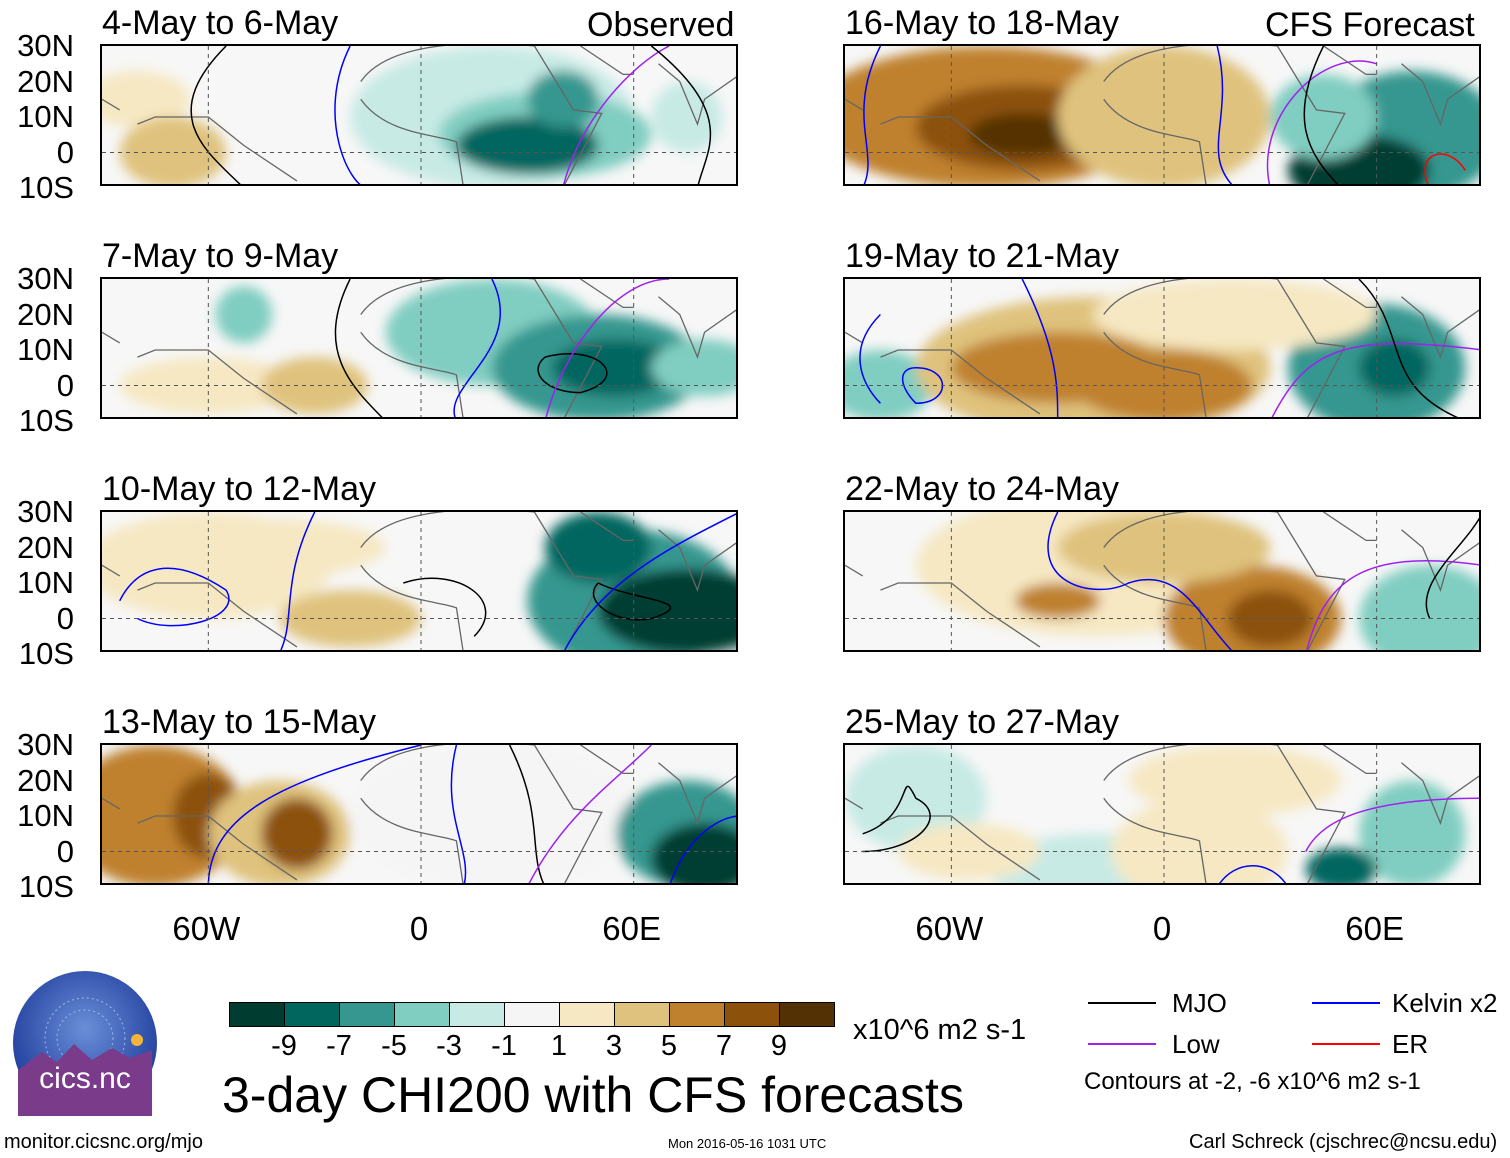 The width and height of the screenshot is (1510, 1158). What do you see at coordinates (593, 1095) in the screenshot?
I see `figure-title: 3-day CHI200 with CFS forecasts` at bounding box center [593, 1095].